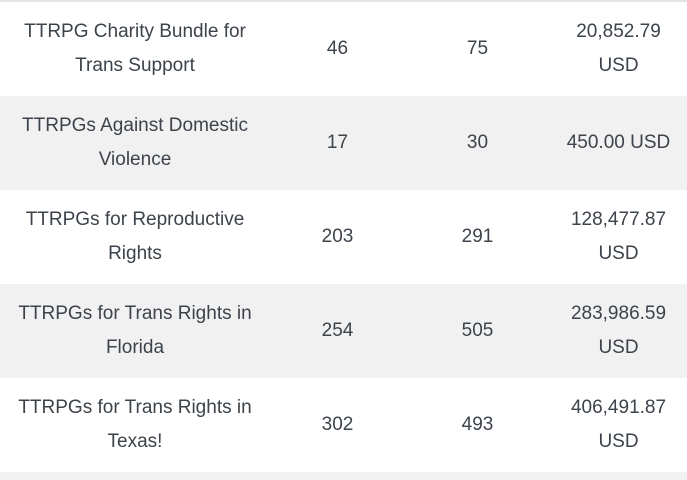  What do you see at coordinates (477, 142) in the screenshot?
I see `count-cell-2: 30` at bounding box center [477, 142].